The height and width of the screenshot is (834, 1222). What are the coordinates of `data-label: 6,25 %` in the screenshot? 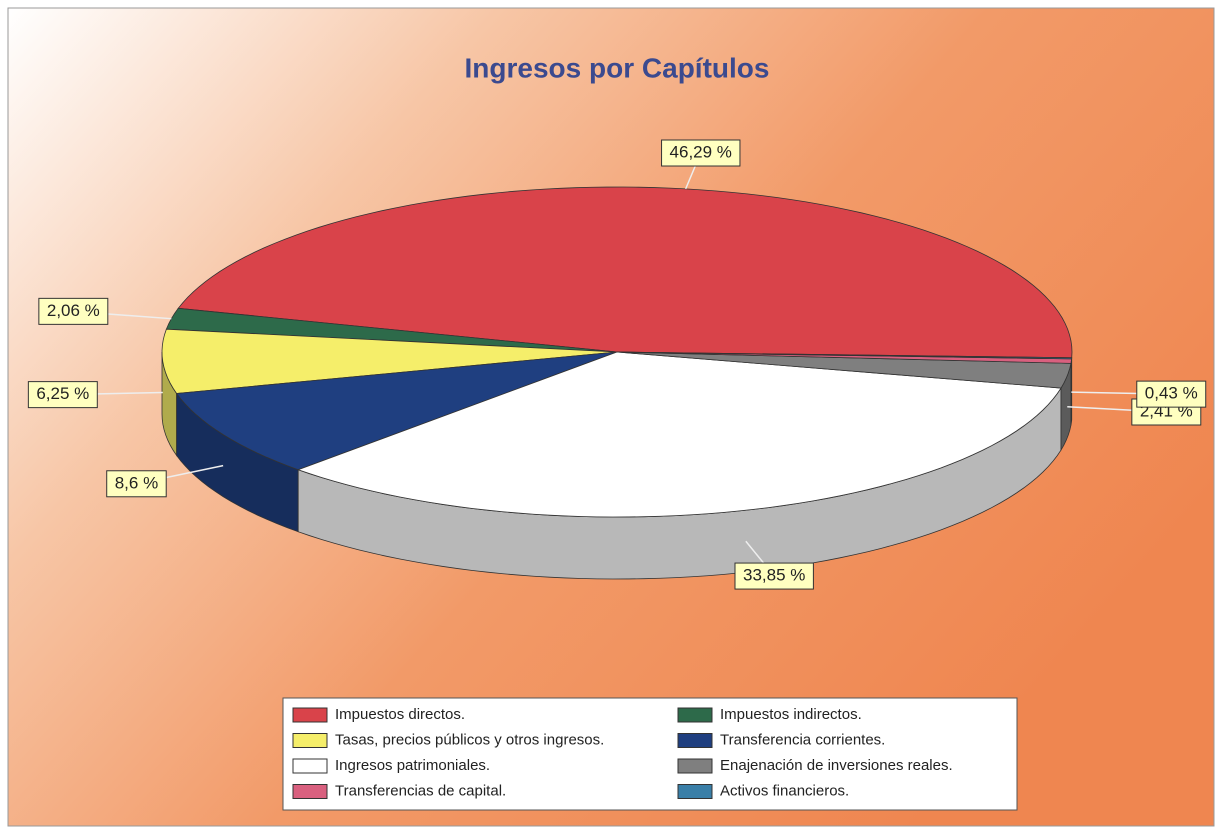 It's located at (62, 393).